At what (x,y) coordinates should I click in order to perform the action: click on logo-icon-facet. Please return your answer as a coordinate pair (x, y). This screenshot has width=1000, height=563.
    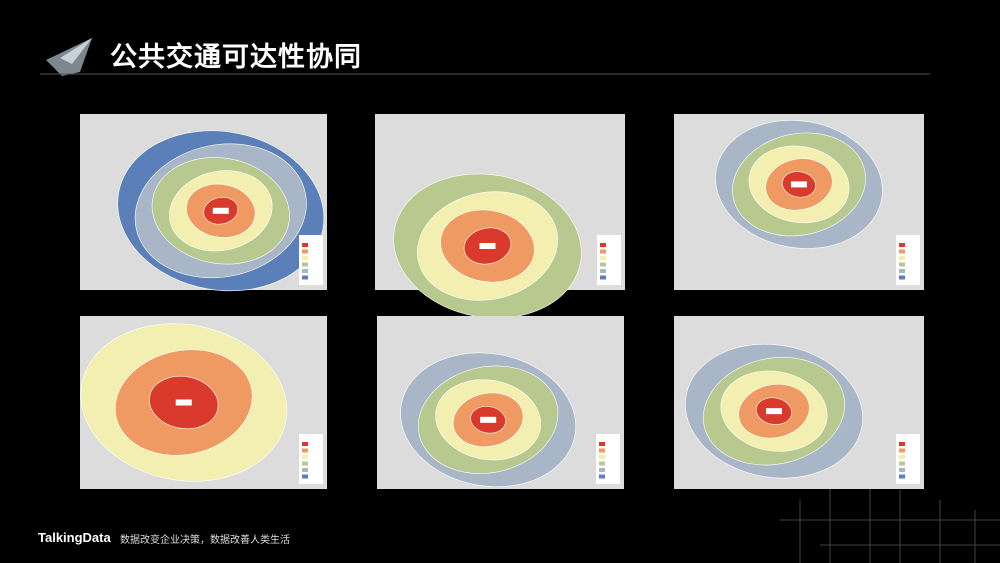
    Looking at the image, I should click on (76, 51).